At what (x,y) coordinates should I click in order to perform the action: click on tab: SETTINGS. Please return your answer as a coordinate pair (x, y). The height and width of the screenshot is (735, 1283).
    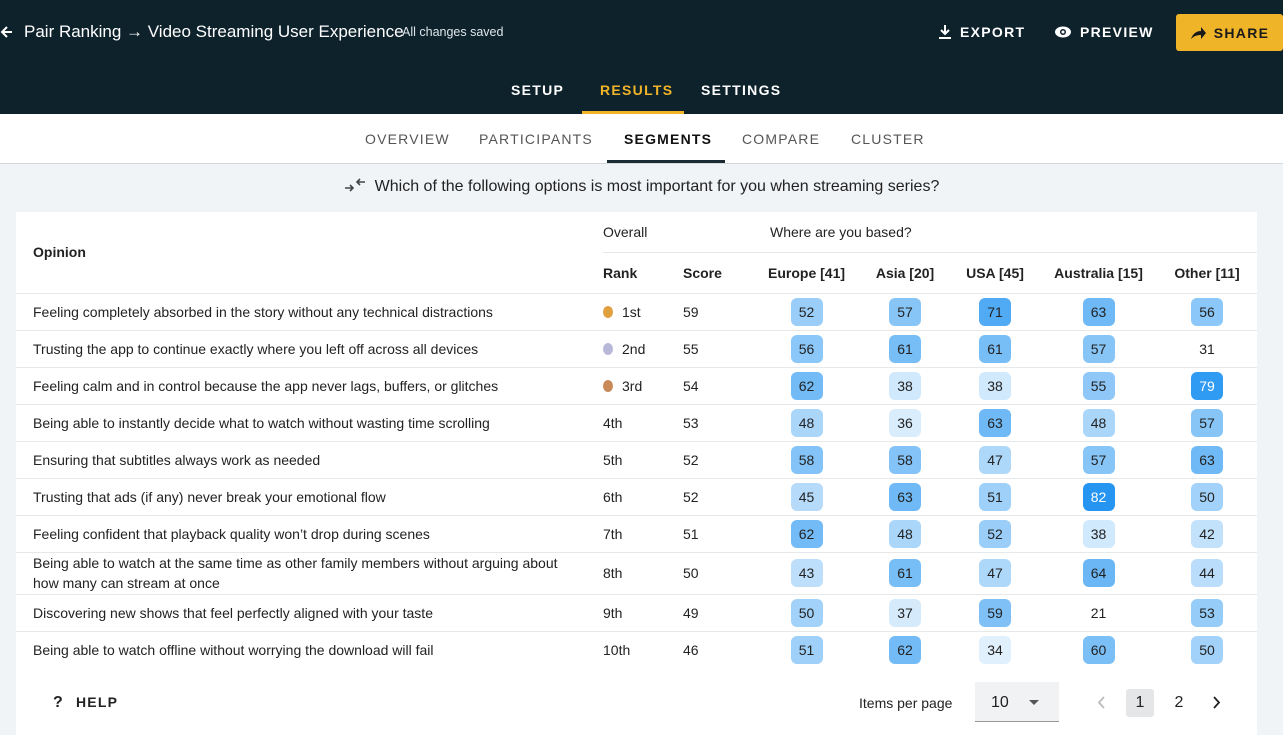
    Looking at the image, I should click on (741, 90).